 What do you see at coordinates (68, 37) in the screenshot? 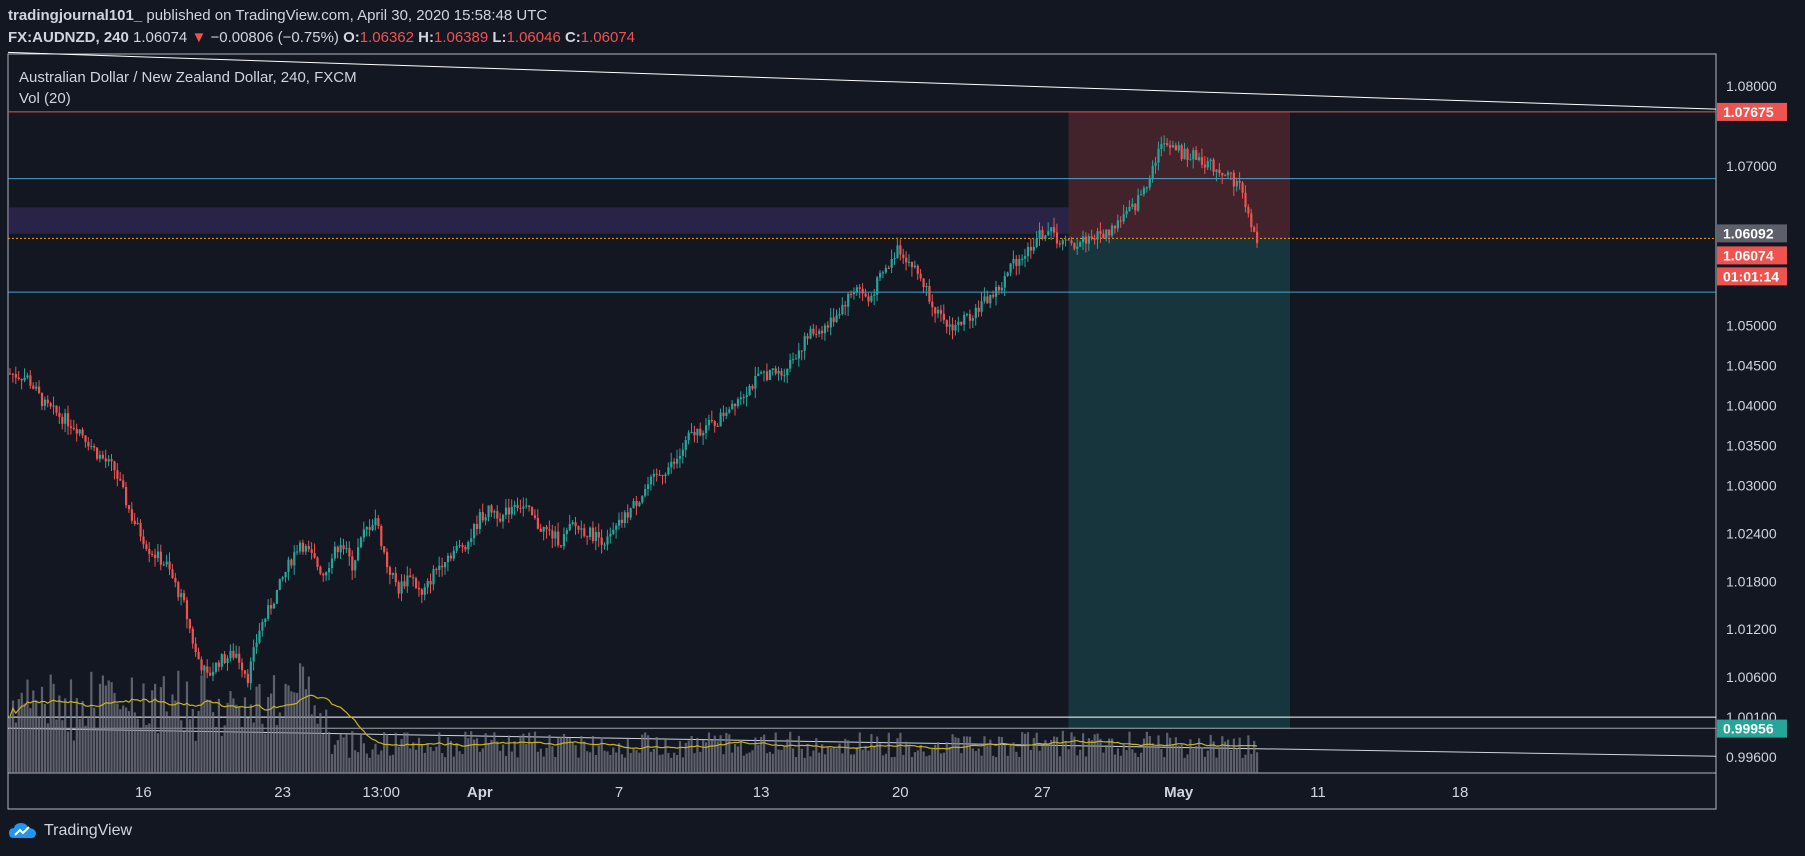
I see `symbol-label: FX:AUDNZD, 240` at bounding box center [68, 37].